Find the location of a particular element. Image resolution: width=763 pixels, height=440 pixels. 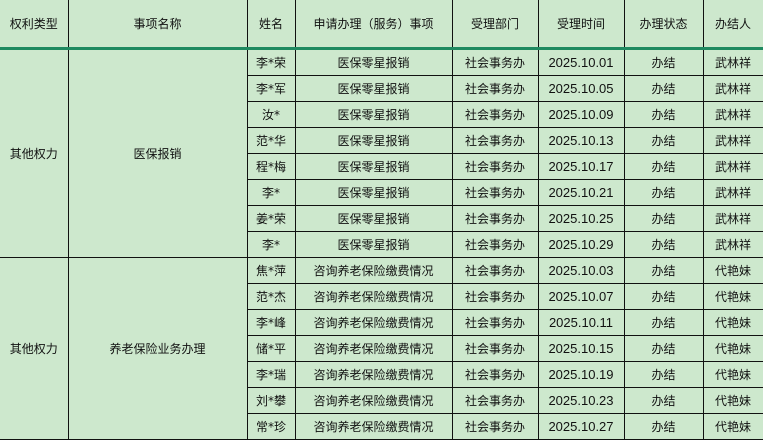

cell-name: 李*军 is located at coordinates (271, 88).